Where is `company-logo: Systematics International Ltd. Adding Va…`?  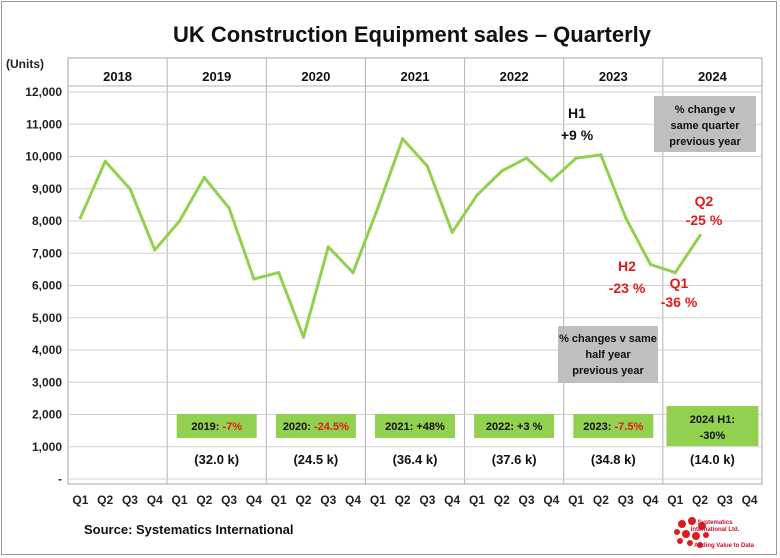 company-logo: Systematics International Ltd. Adding Va… is located at coordinates (714, 533).